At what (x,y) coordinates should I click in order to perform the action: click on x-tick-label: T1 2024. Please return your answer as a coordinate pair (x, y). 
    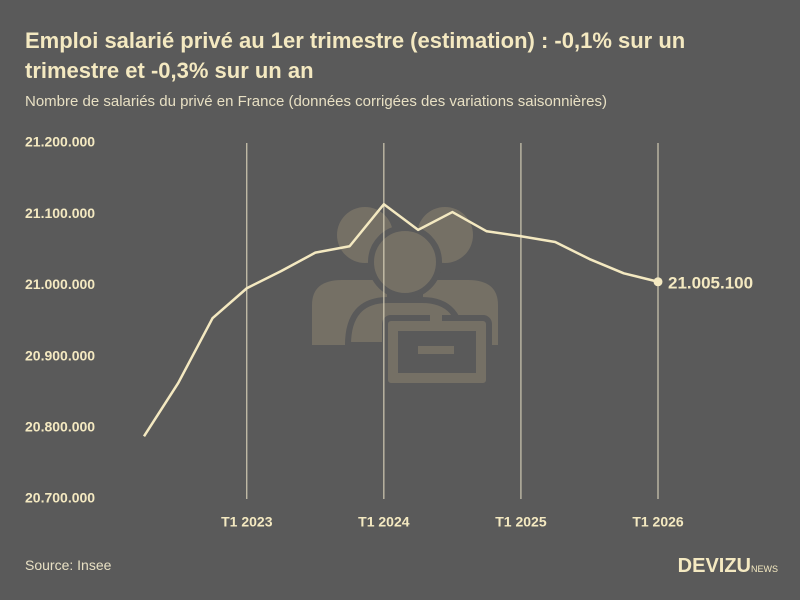
    Looking at the image, I should click on (384, 522).